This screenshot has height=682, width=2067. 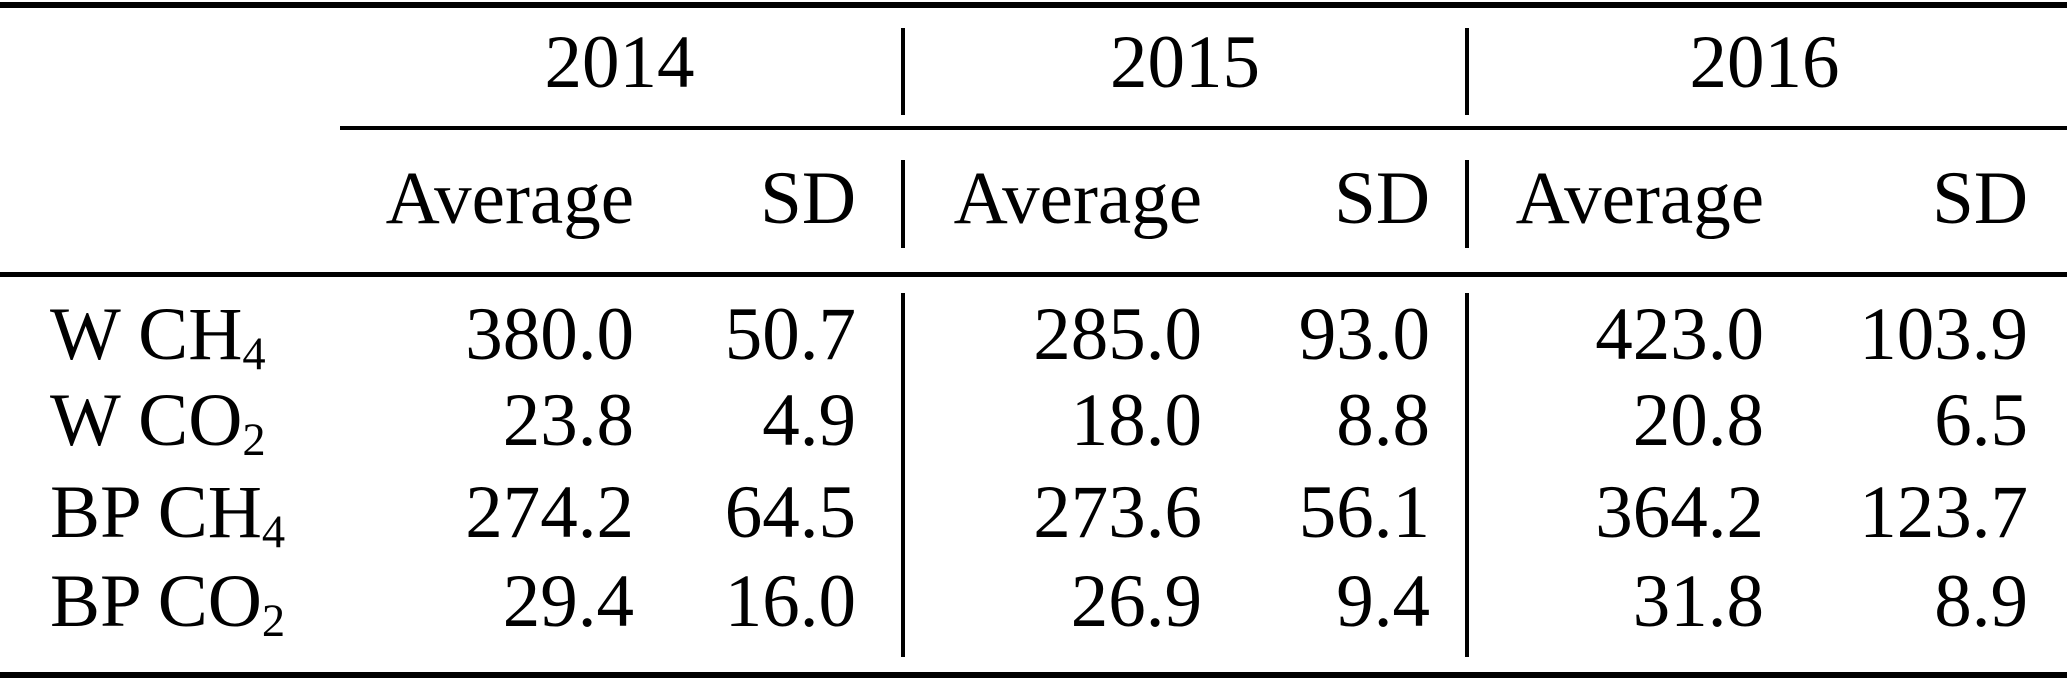 I want to click on cell-bp-ch4-2016-average: 364.2, so click(x=1679, y=512).